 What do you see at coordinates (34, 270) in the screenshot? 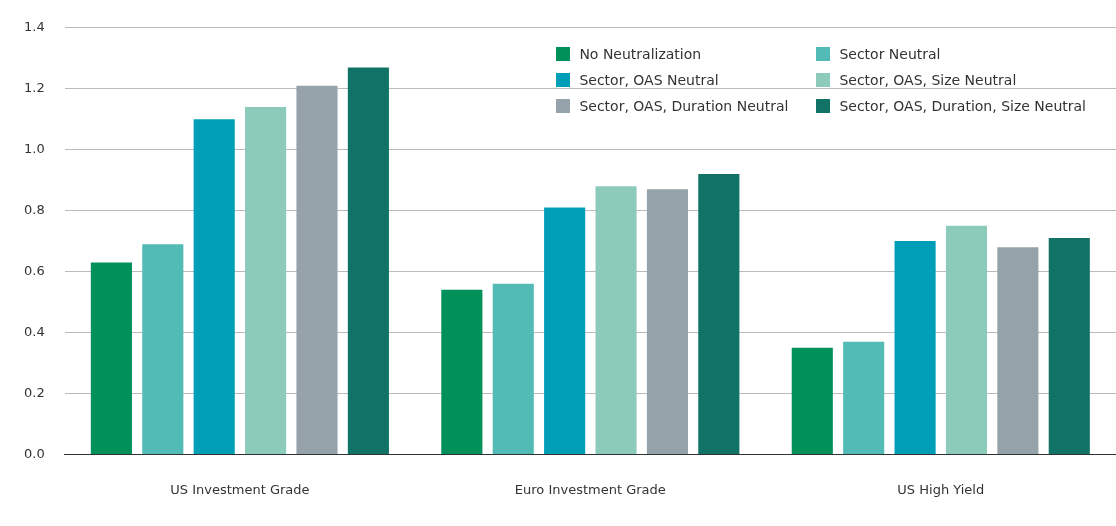
I see `y-tick-label: 0.6` at bounding box center [34, 270].